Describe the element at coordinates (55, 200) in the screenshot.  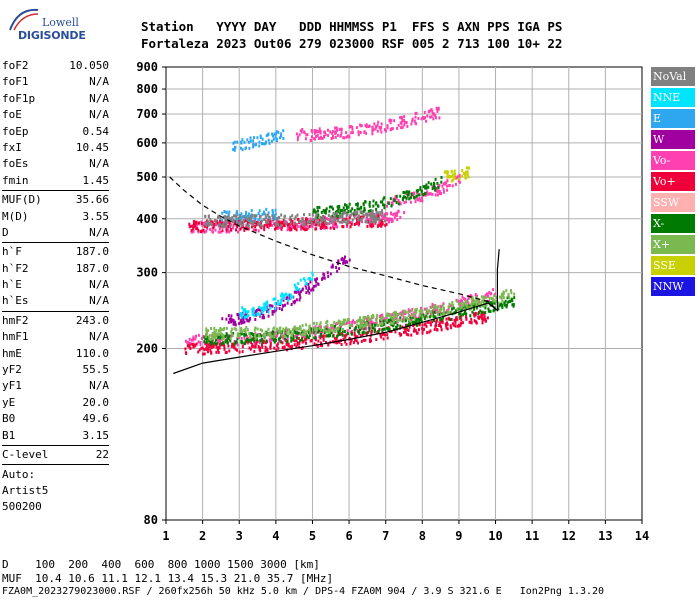
I see `param-row: MUF(D) 35.66` at that location.